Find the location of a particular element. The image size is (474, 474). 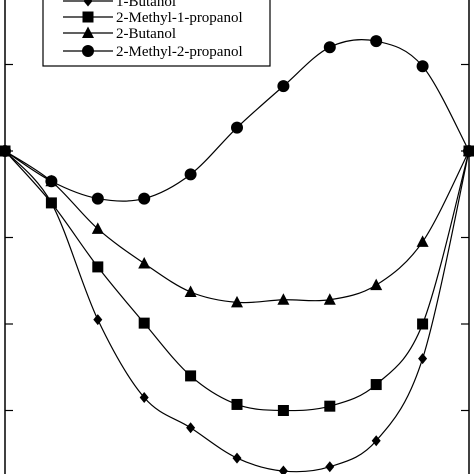

legend-label: 2-Methyl-1-propanol is located at coordinates (179, 18).